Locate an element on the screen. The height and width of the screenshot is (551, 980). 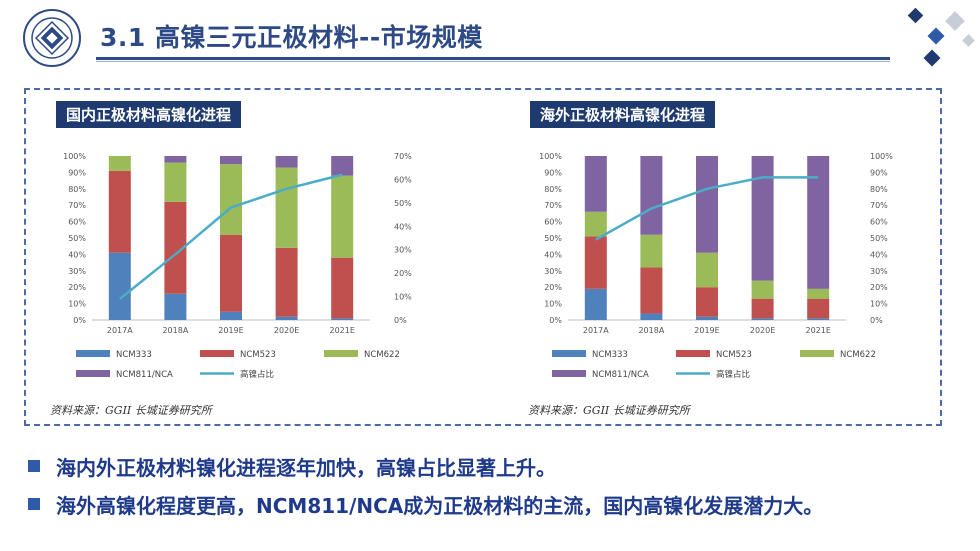
y-tick-label: 0% is located at coordinates (79, 320).